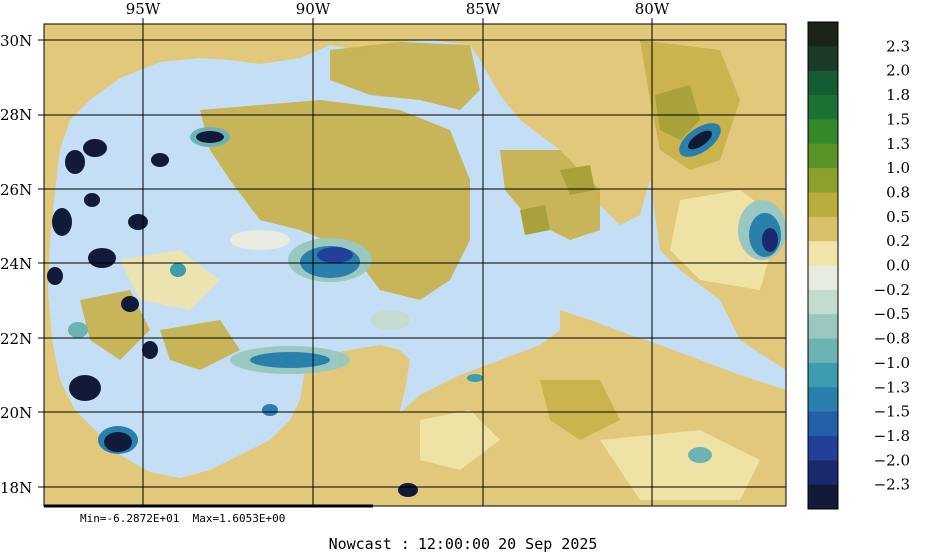  Describe the element at coordinates (252, 518) in the screenshot. I see `max-value: 1.6053E+00` at that location.